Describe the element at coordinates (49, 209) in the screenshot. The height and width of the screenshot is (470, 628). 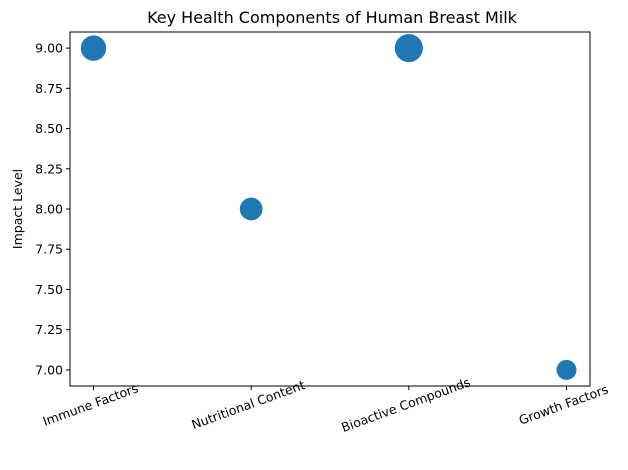
I see `y-tick-label: 8.00` at that location.